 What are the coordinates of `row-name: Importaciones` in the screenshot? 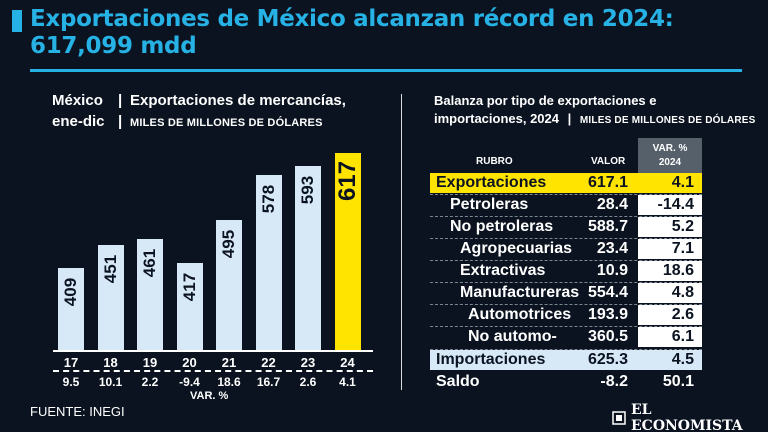 It's located at (491, 359).